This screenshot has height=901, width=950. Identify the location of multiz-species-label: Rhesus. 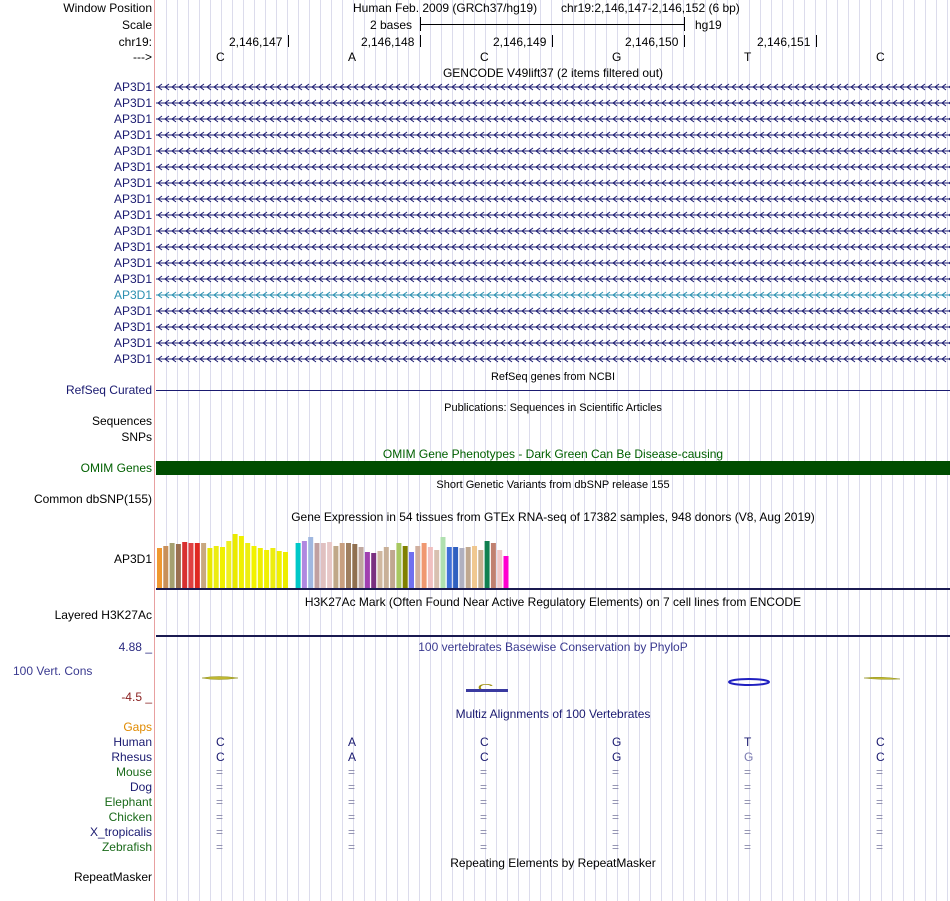
(131, 757).